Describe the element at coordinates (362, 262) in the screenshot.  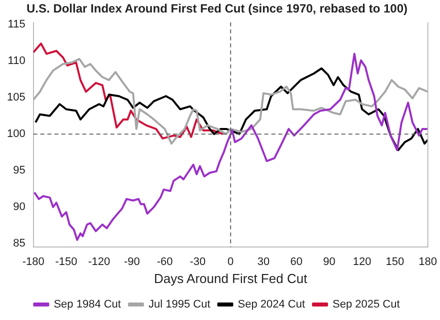
I see `x-tick-label: 120` at that location.